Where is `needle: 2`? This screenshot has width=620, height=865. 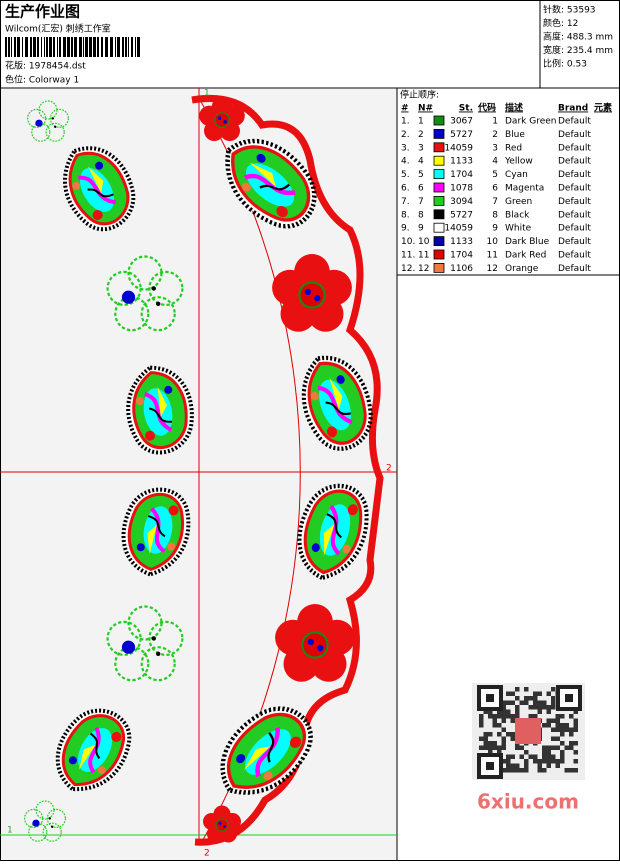 needle: 2 is located at coordinates (421, 135).